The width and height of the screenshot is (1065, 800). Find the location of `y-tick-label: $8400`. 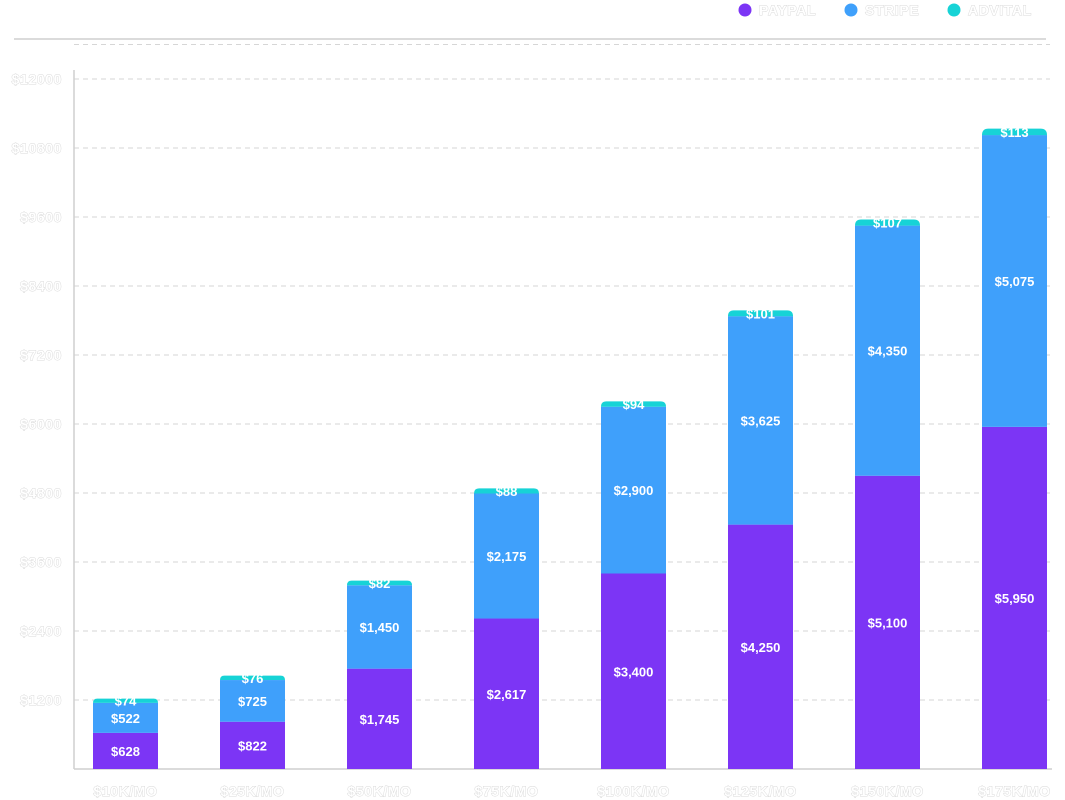

y-tick-label: $8400 is located at coordinates (41, 286).